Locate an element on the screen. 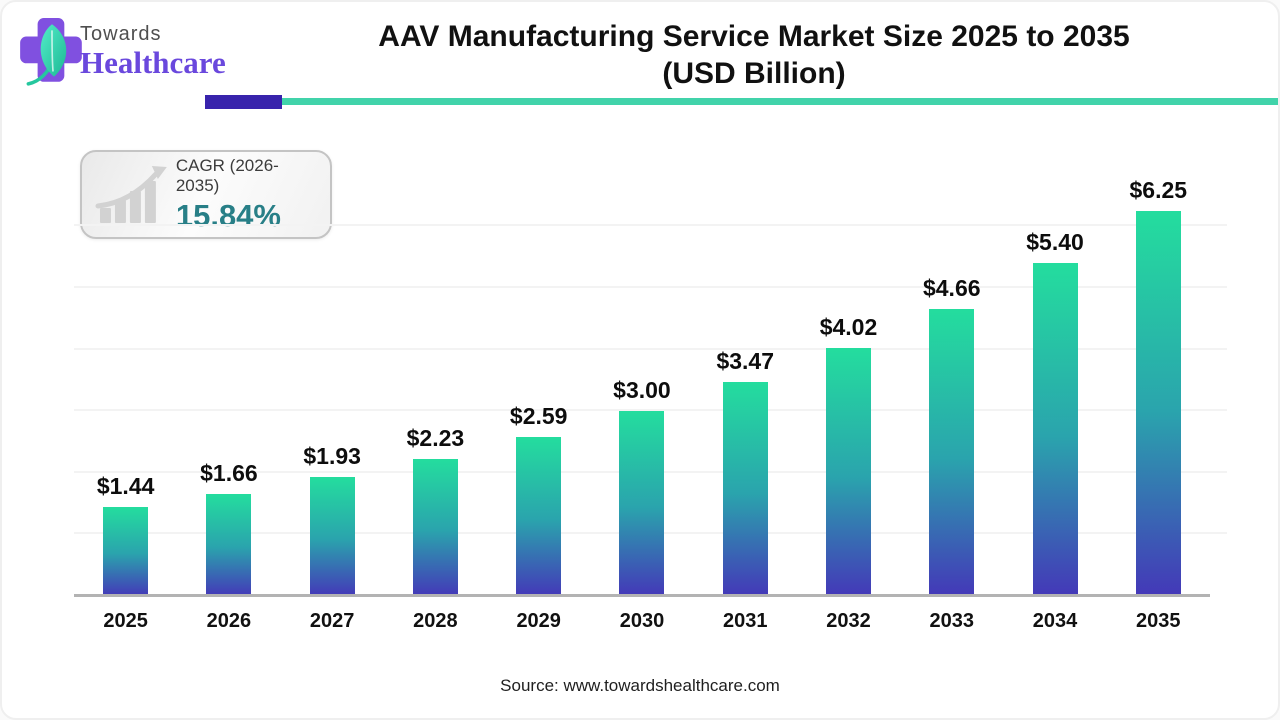 The image size is (1280, 720). bar-value-label: $4.02 is located at coordinates (848, 327).